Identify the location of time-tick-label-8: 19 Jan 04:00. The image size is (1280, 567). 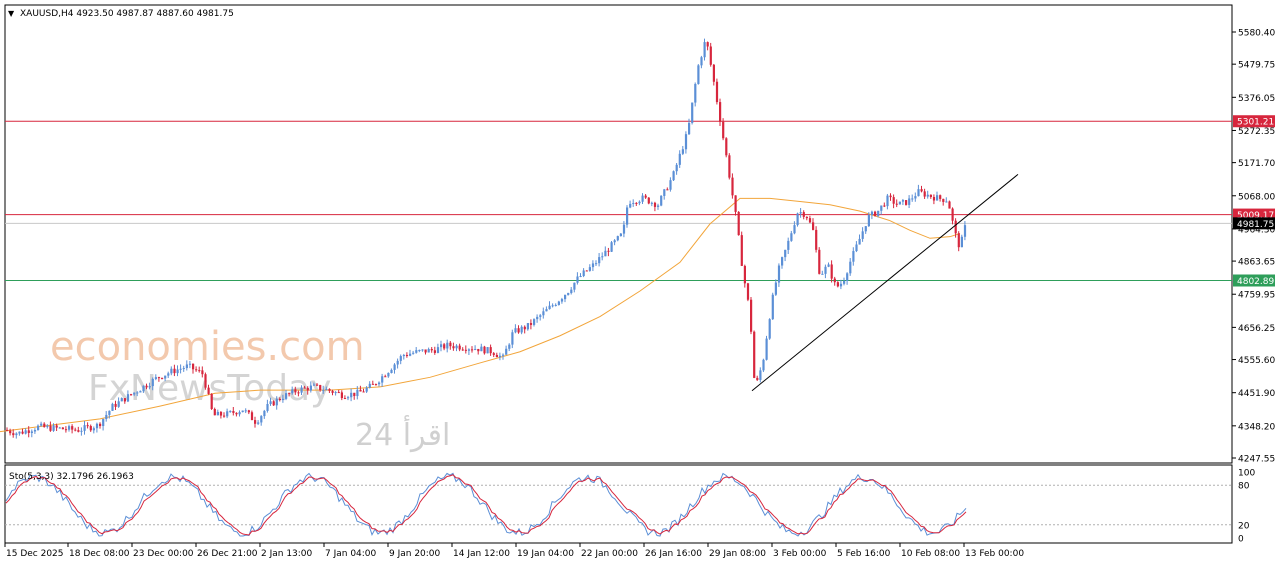
(545, 554).